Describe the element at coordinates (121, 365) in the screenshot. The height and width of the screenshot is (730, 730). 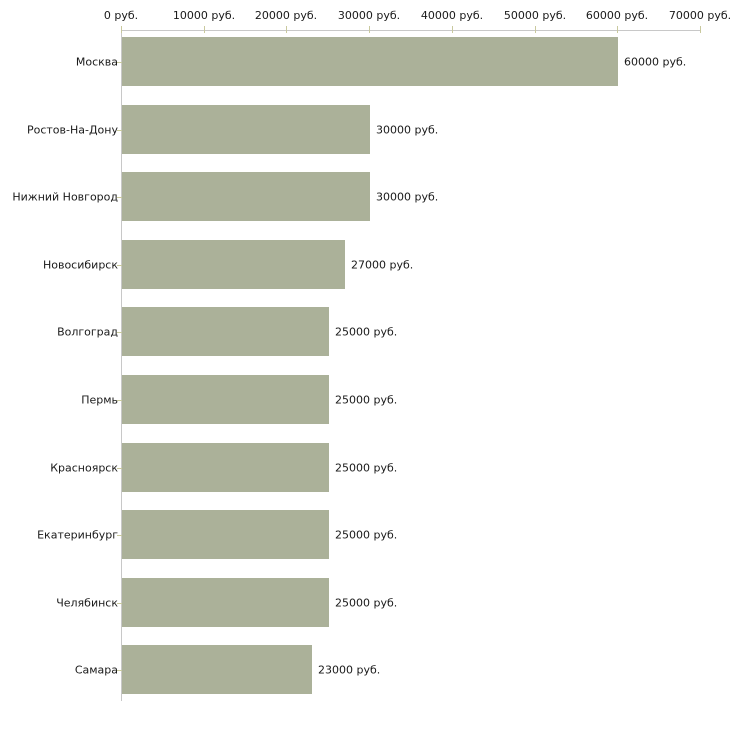
I see `y-axis-line` at that location.